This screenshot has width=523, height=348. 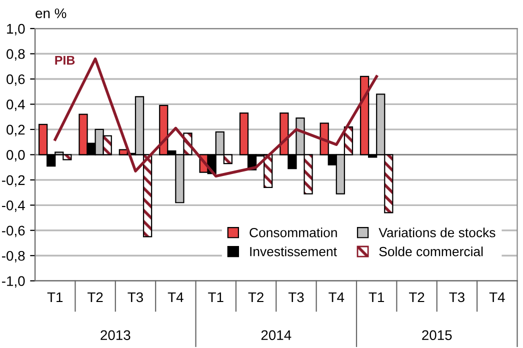 What do you see at coordinates (16, 30) in the screenshot?
I see `y-tick-label: 1,0` at bounding box center [16, 30].